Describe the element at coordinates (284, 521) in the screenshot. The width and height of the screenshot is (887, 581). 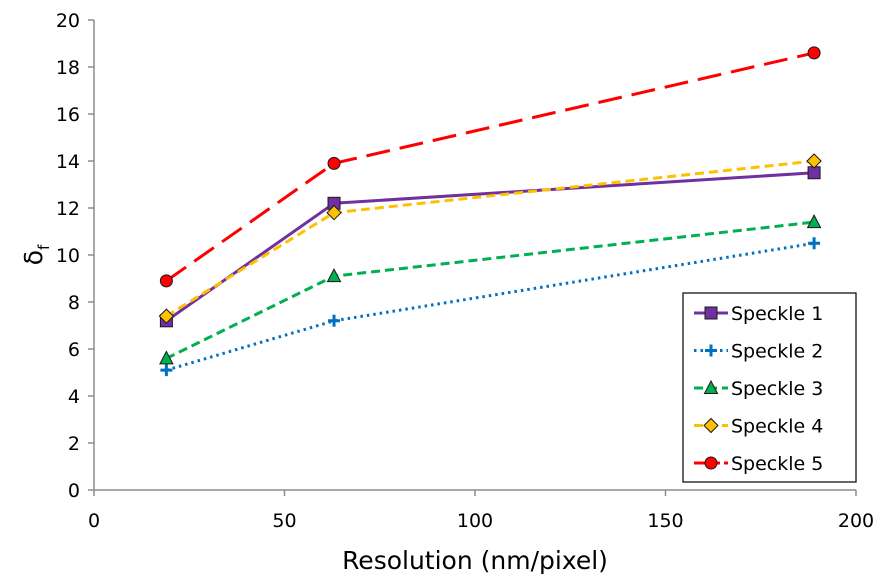
I see `x-tick-label: 50` at that location.